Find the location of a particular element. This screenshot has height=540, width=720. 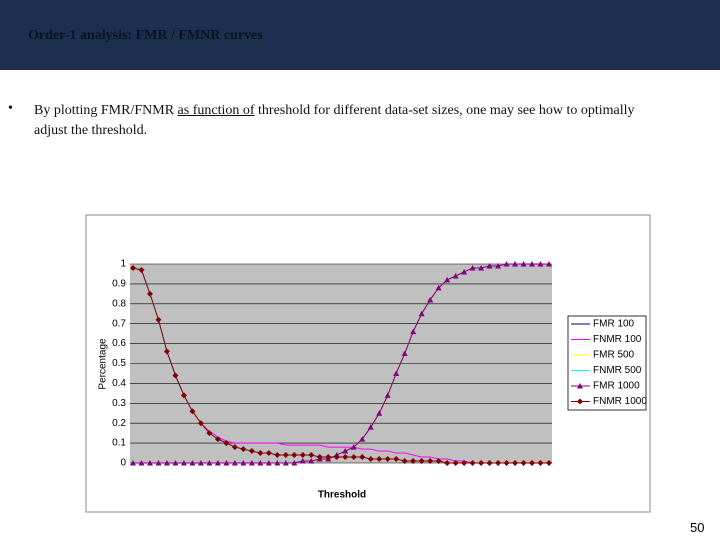

y-tick-label: 0 is located at coordinates (123, 463).